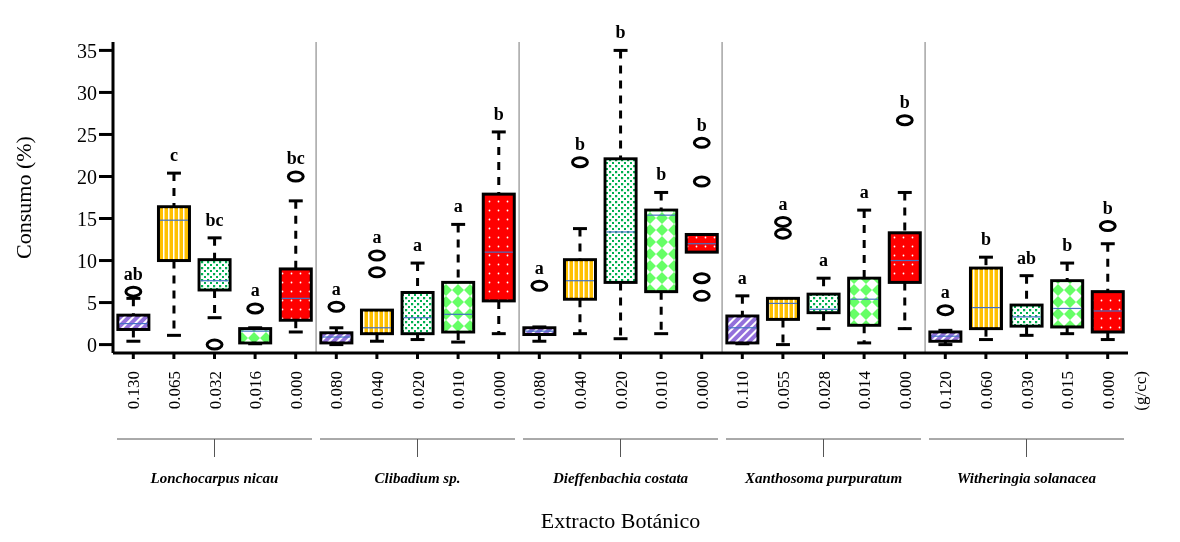 The width and height of the screenshot is (1180, 542). What do you see at coordinates (87, 176) in the screenshot?
I see `y-tick-label: 20` at bounding box center [87, 176].